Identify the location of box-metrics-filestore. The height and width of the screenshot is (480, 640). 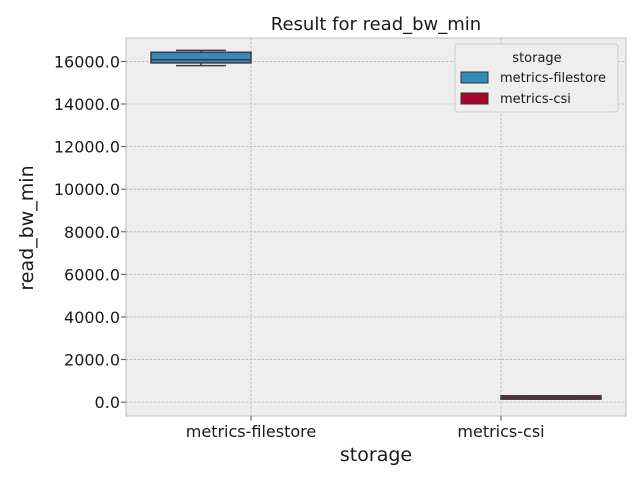
(201, 58).